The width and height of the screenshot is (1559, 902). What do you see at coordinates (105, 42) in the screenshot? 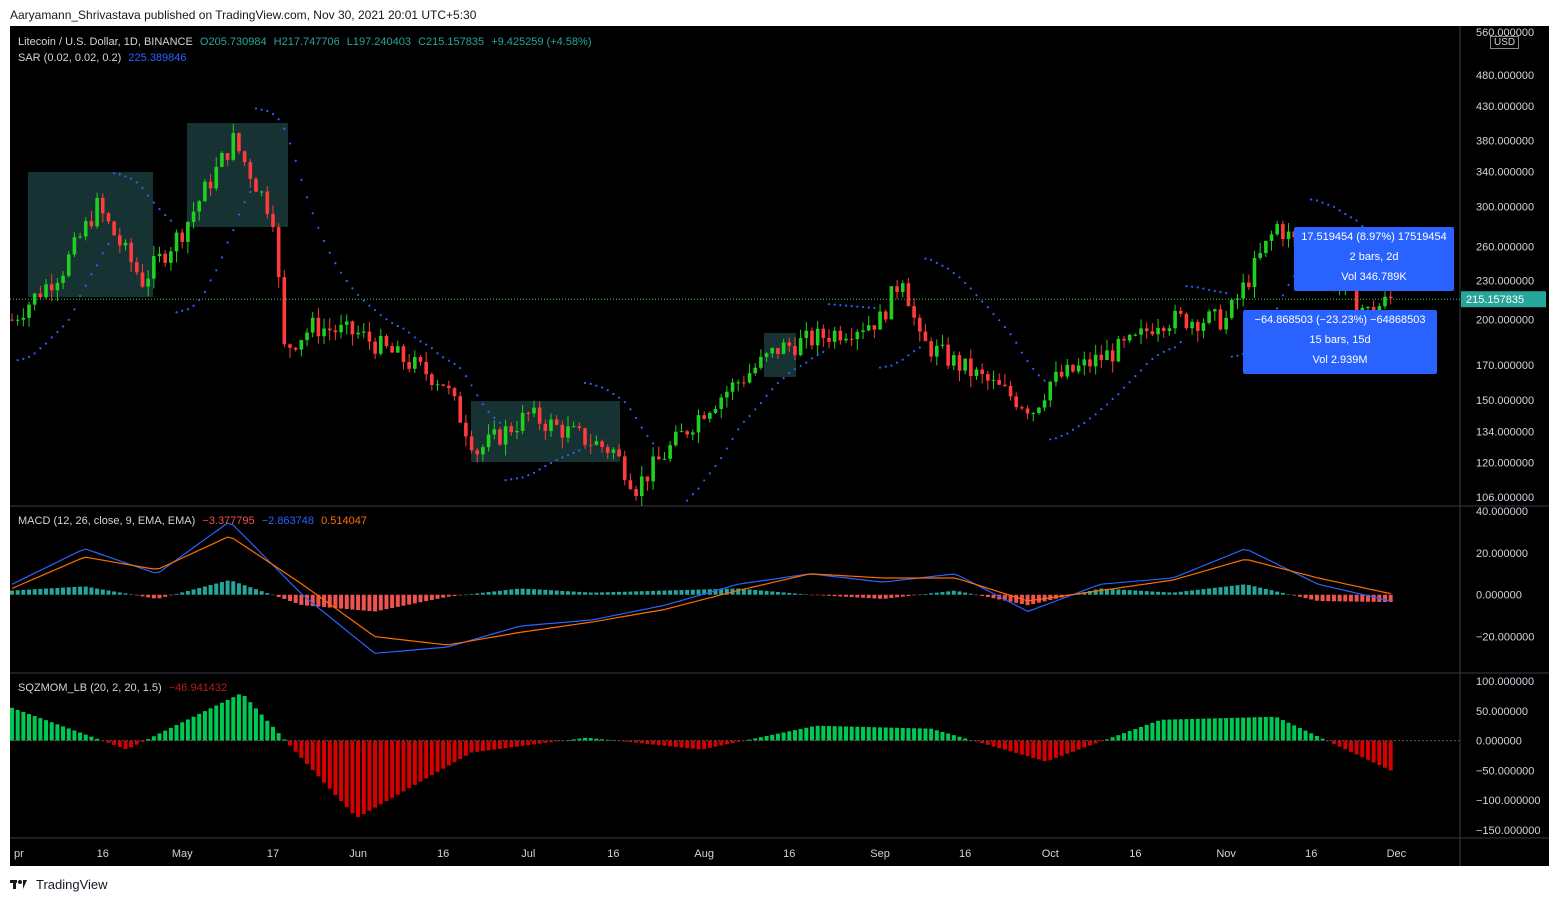
I see `symbol-name: Litecoin / U.S. Dollar, 1D, BINANCE` at bounding box center [105, 42].